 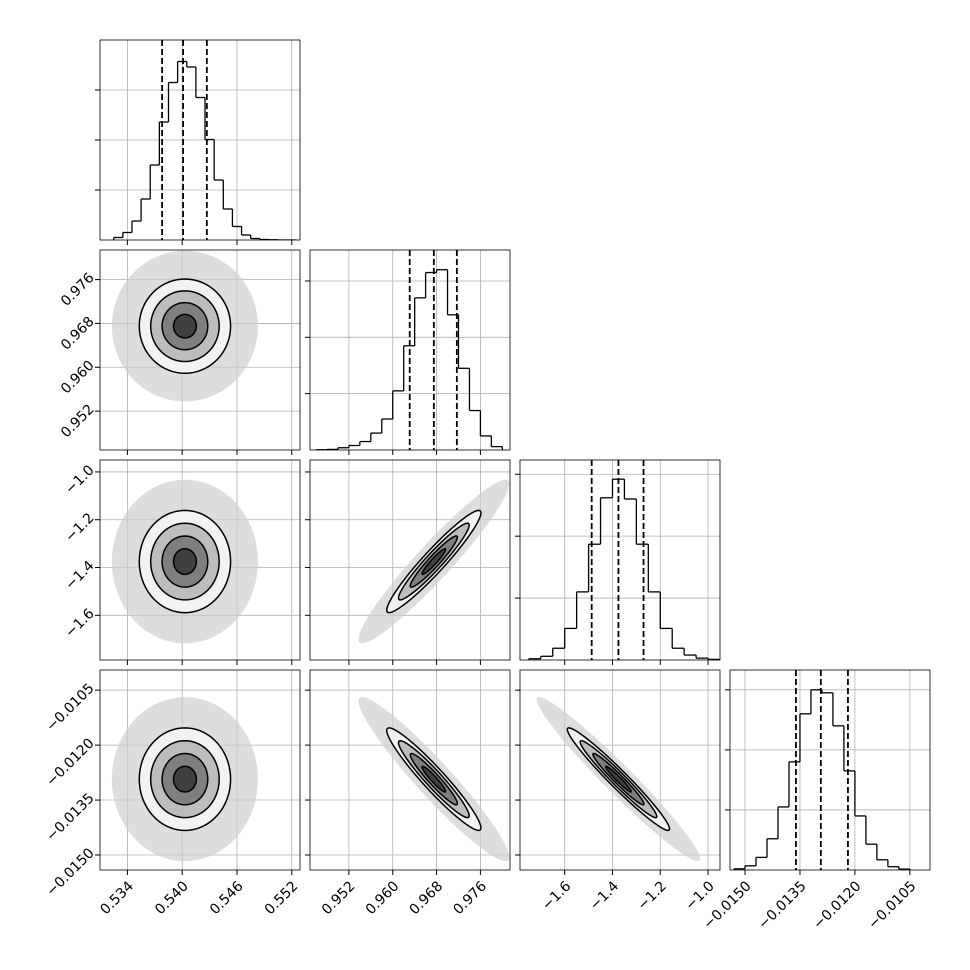 I want to click on x-tick-label: −0.0120, so click(x=837, y=905).